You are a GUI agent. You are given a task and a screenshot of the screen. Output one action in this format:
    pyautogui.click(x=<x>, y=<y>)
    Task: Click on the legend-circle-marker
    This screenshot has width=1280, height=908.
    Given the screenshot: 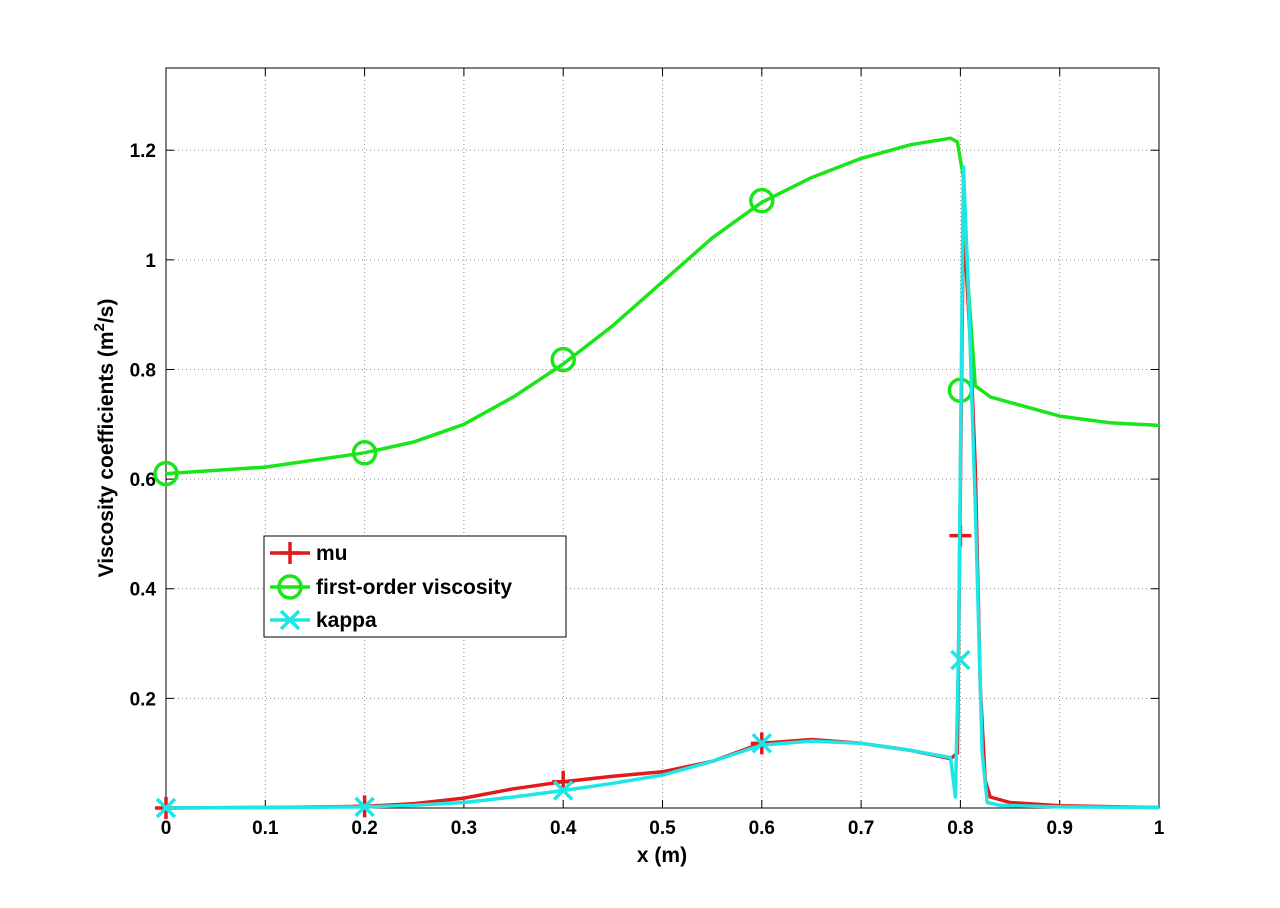 What is the action you would take?
    pyautogui.click(x=290, y=587)
    